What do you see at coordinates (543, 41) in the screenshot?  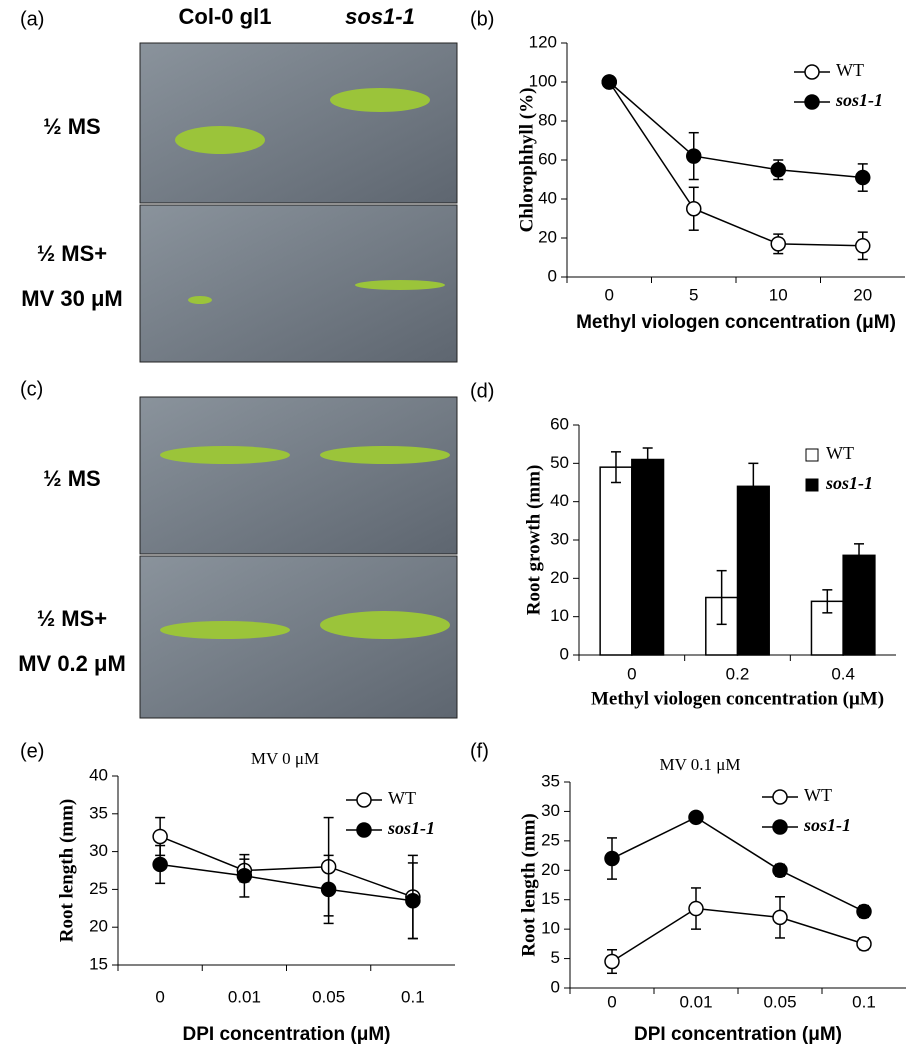 I see `y-tick-label: 120` at bounding box center [543, 41].